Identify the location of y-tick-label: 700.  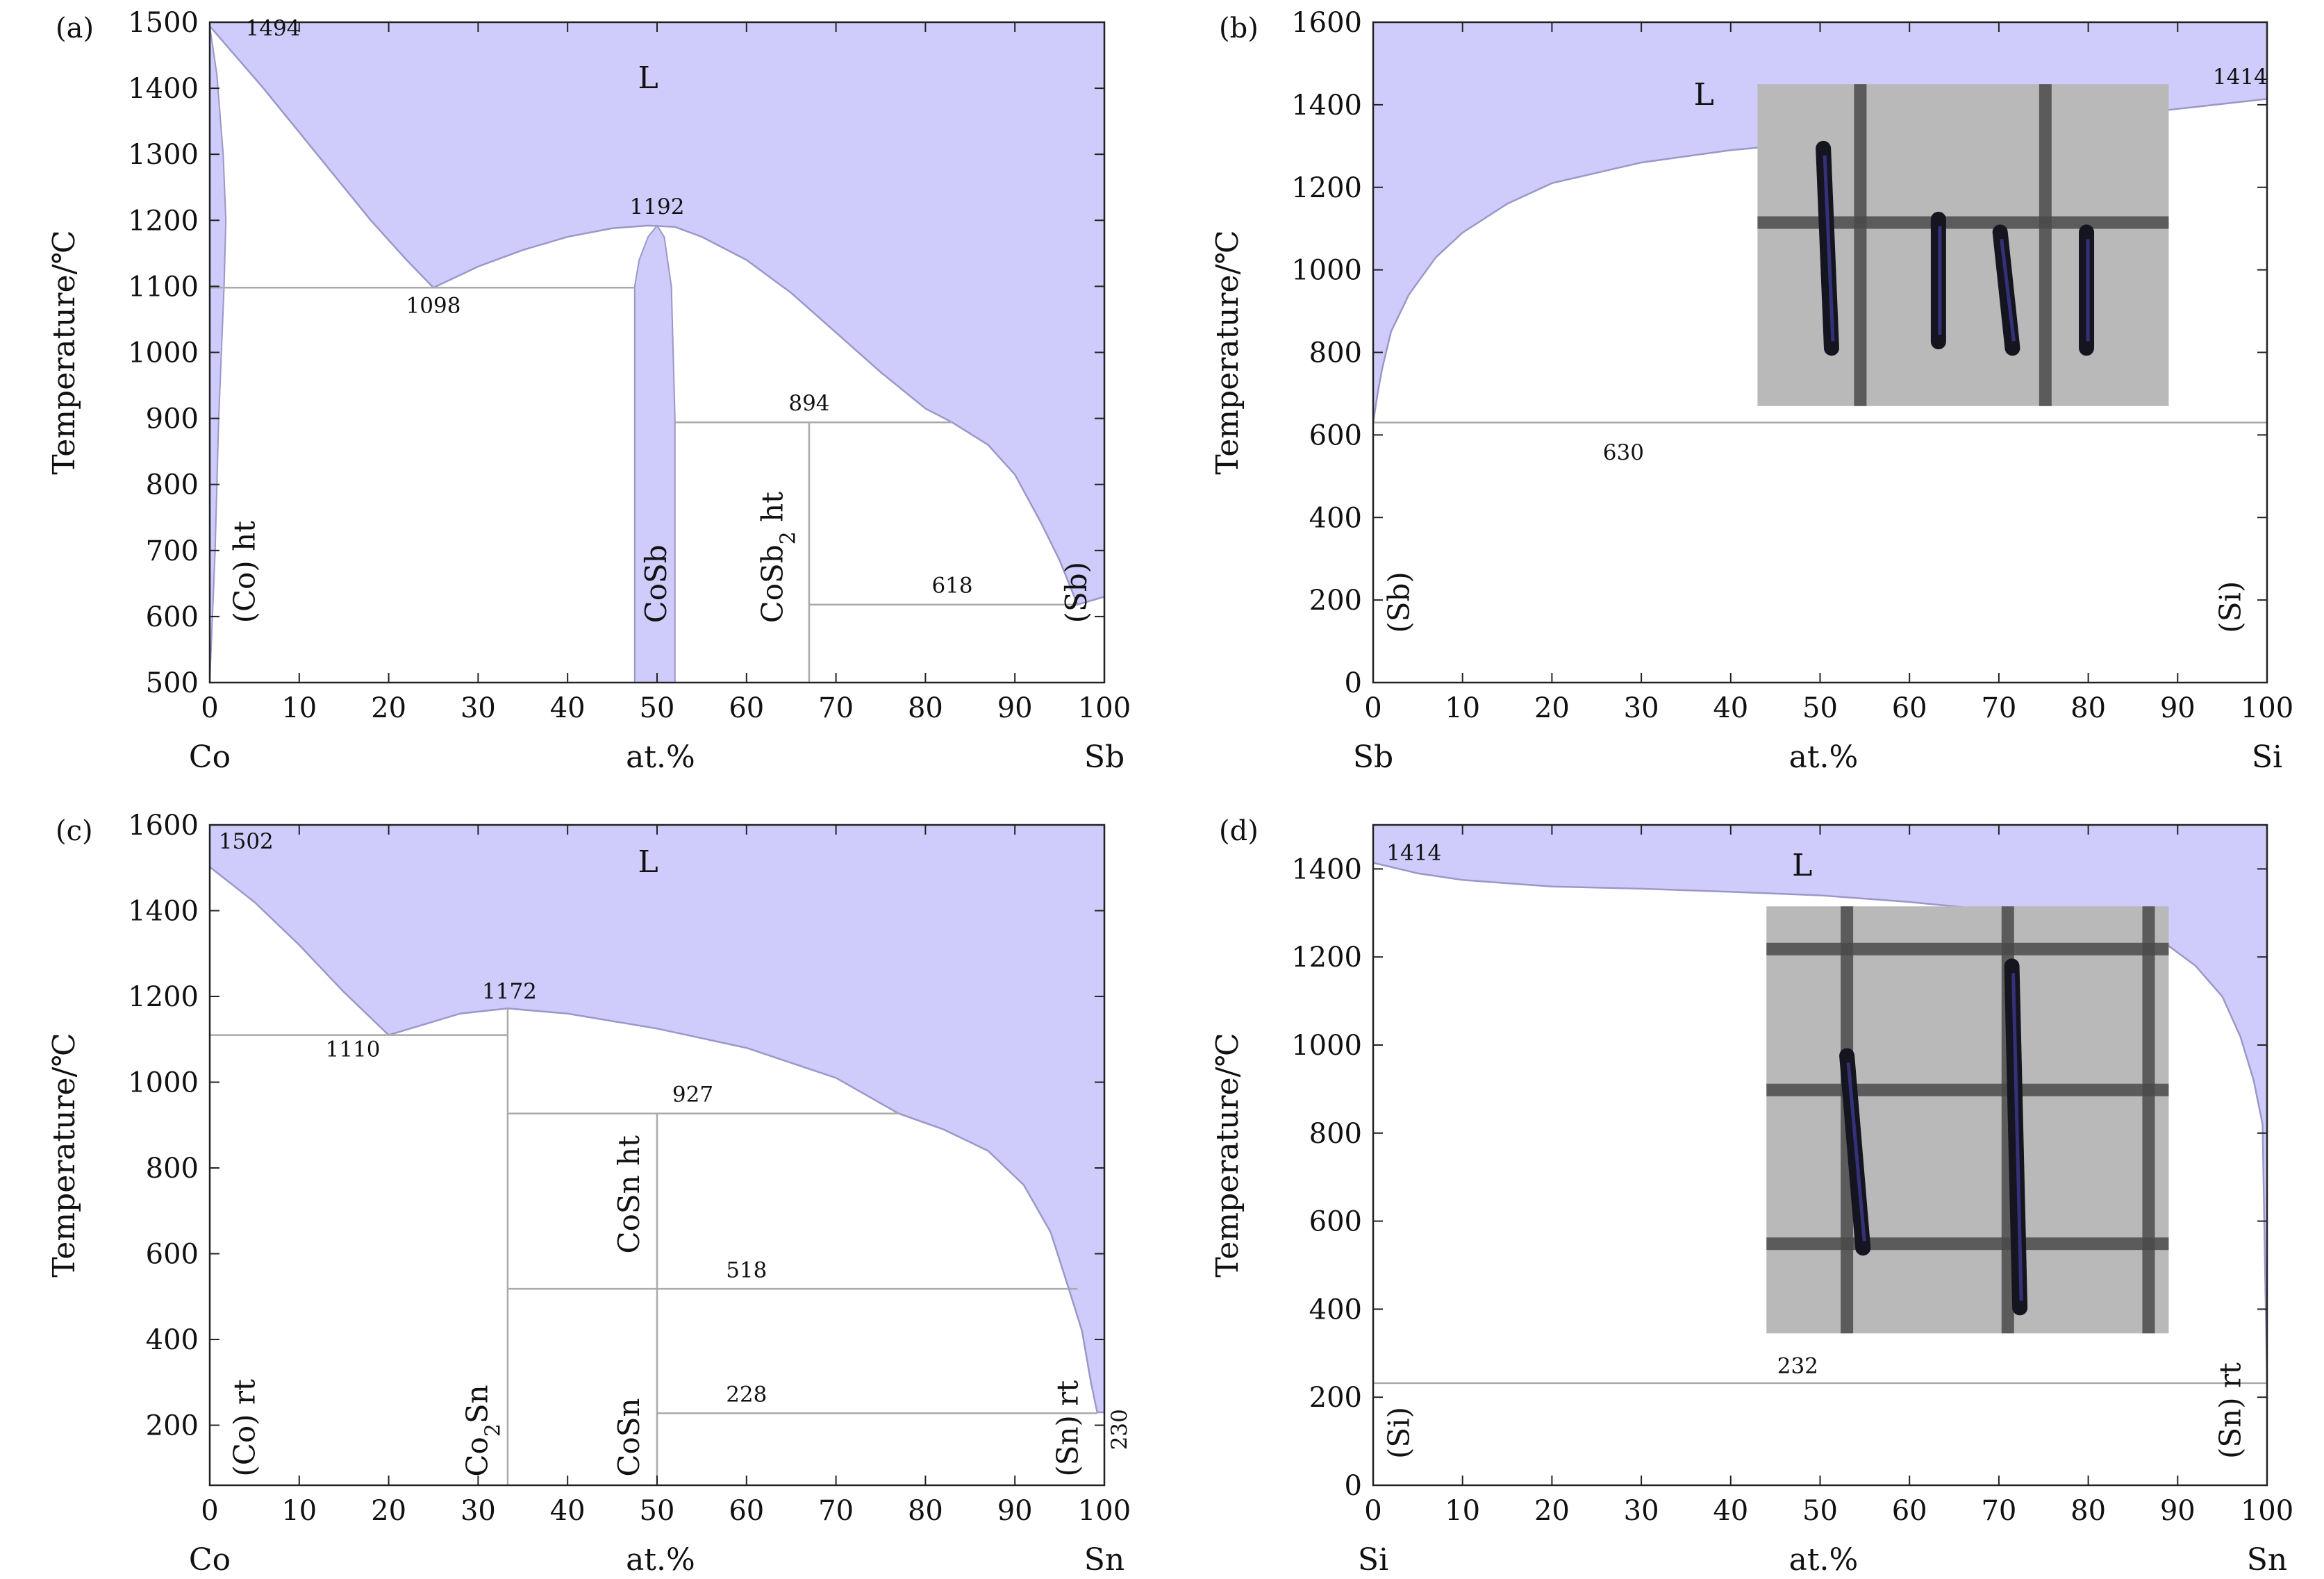
(172, 551).